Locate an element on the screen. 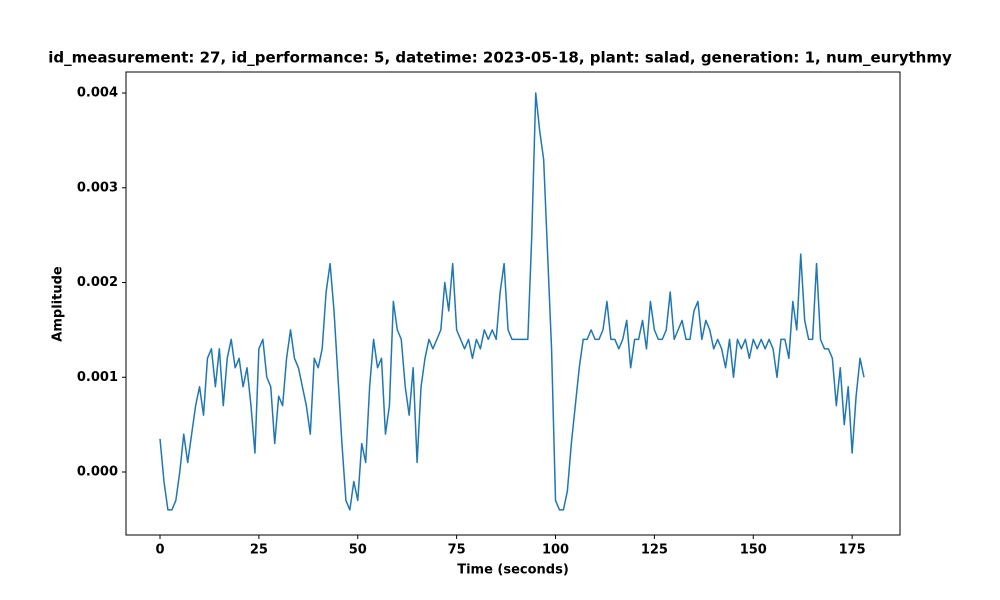 The width and height of the screenshot is (1000, 600). x-tick-label: 175 is located at coordinates (852, 550).